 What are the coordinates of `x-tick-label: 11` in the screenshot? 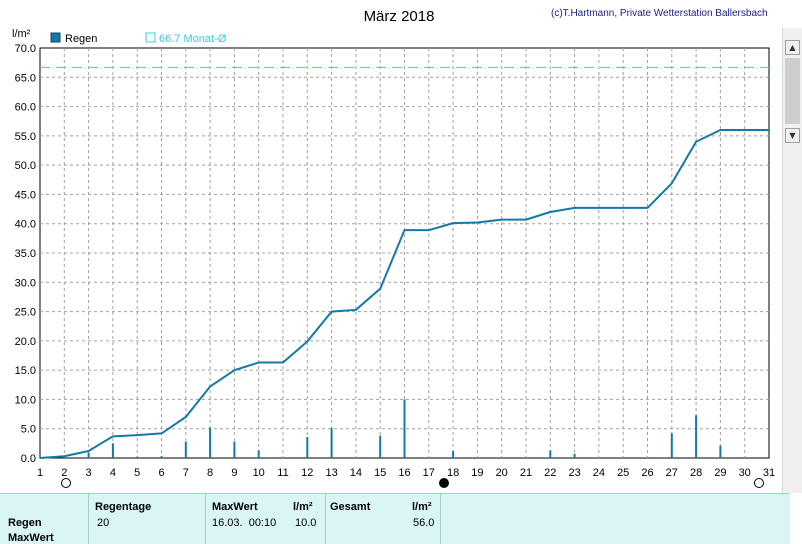 It's located at (282, 473).